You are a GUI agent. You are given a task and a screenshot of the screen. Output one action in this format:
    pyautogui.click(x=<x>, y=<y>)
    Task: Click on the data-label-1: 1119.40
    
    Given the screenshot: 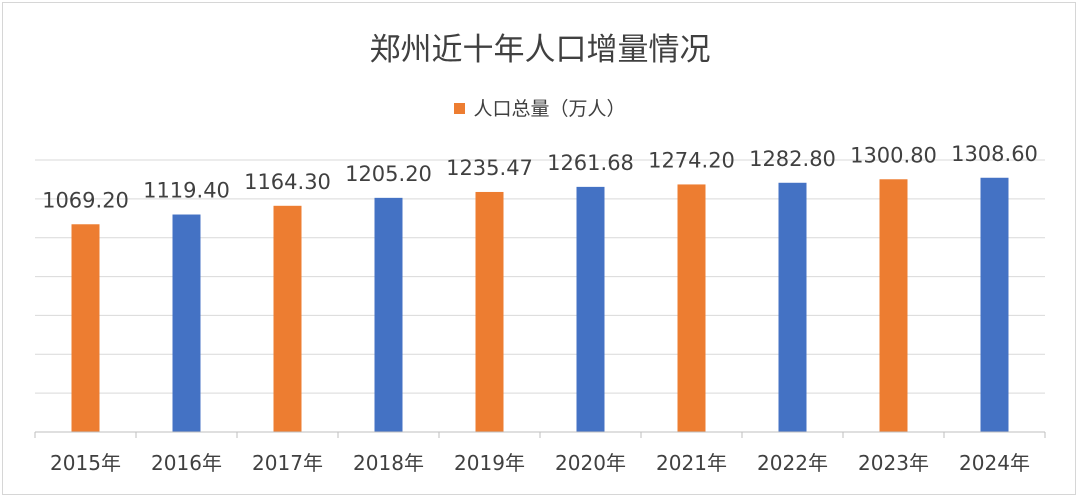 What is the action you would take?
    pyautogui.click(x=186, y=191)
    